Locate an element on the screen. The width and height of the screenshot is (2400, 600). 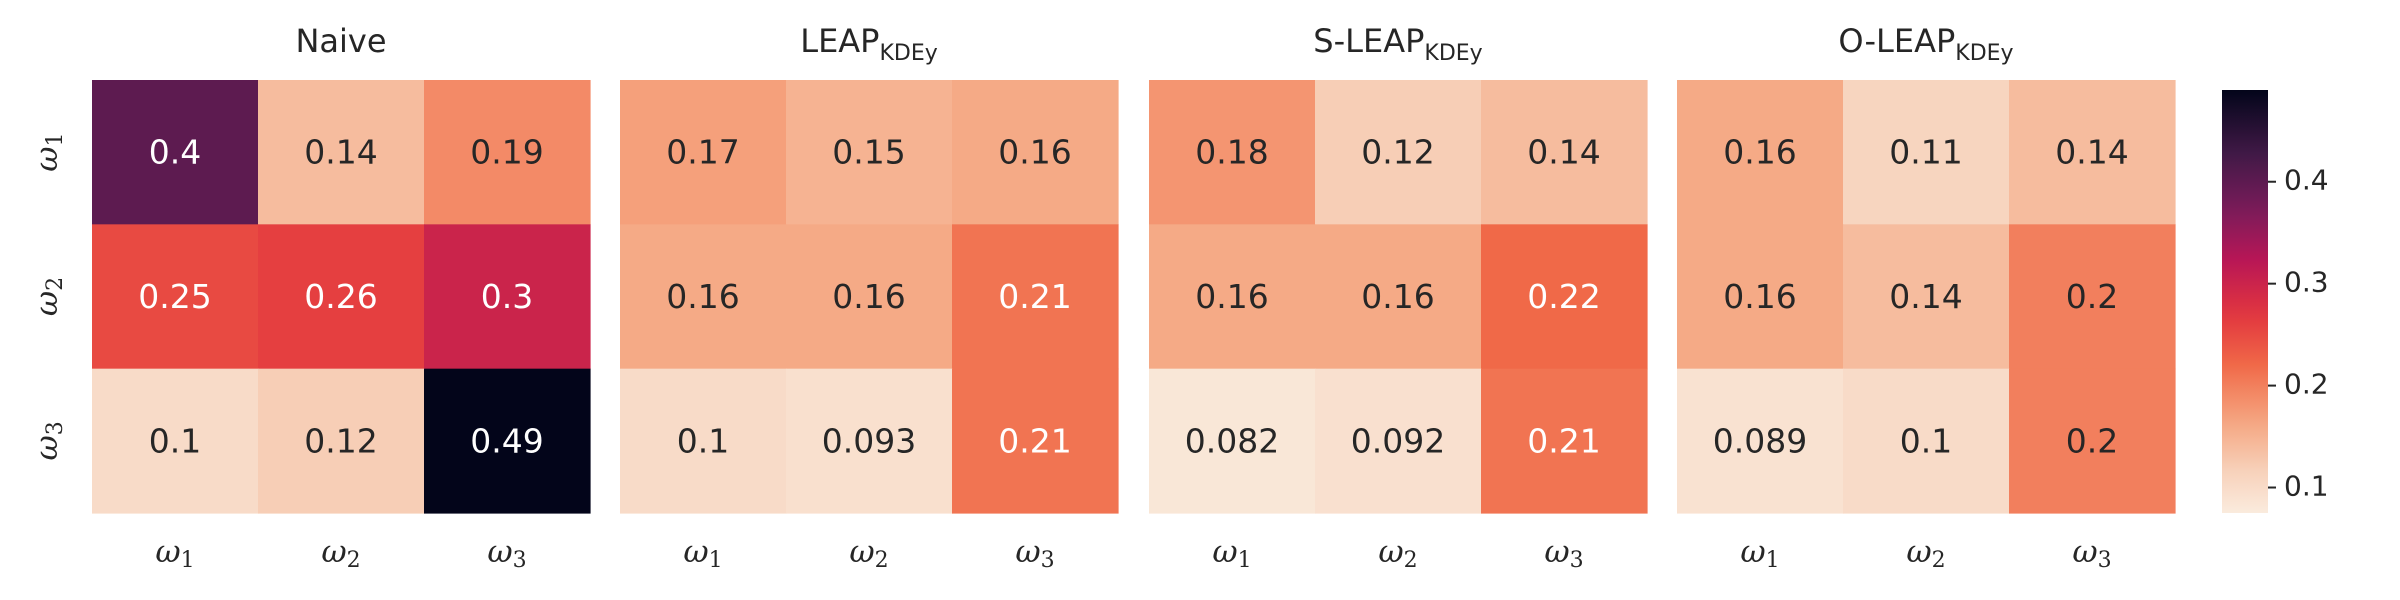
colorbar-gradient is located at coordinates (2245, 301).